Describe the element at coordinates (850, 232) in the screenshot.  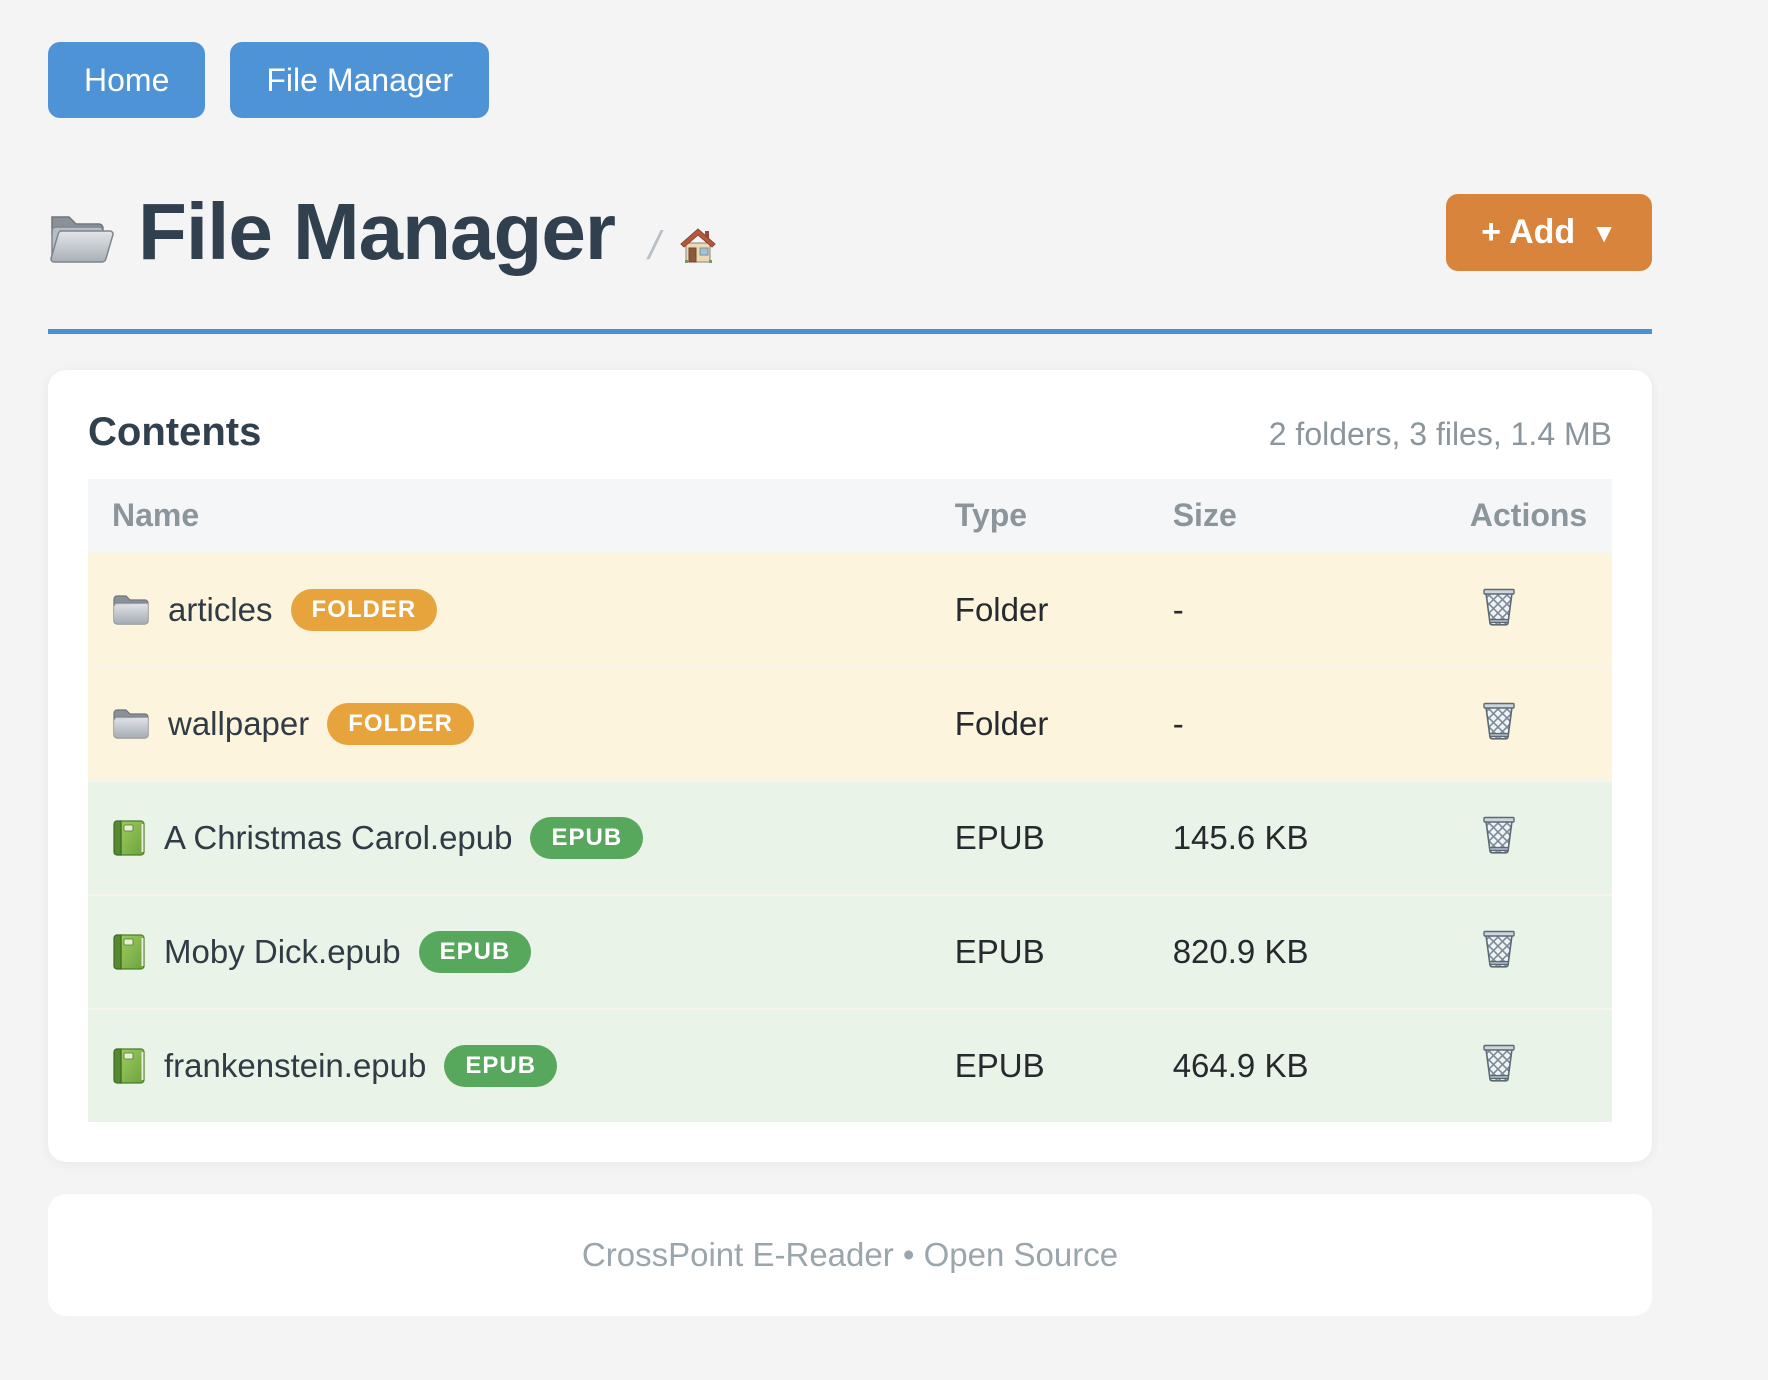
I see `page-header: File Manager / + Add ▼` at that location.